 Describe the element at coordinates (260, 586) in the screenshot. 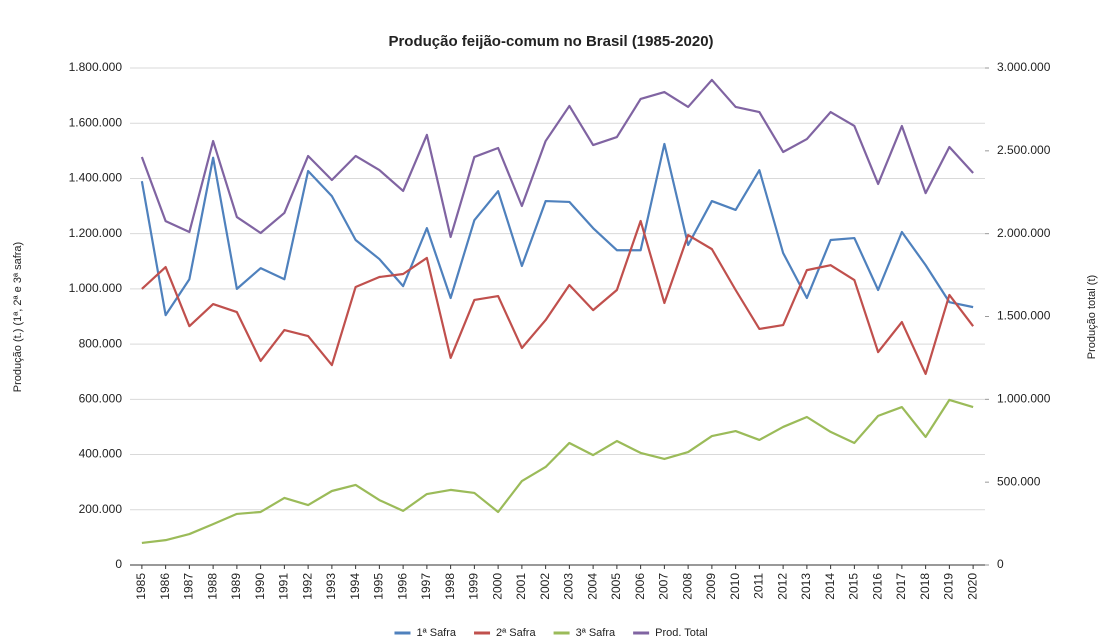

I see `x-tick-label: 1990` at that location.